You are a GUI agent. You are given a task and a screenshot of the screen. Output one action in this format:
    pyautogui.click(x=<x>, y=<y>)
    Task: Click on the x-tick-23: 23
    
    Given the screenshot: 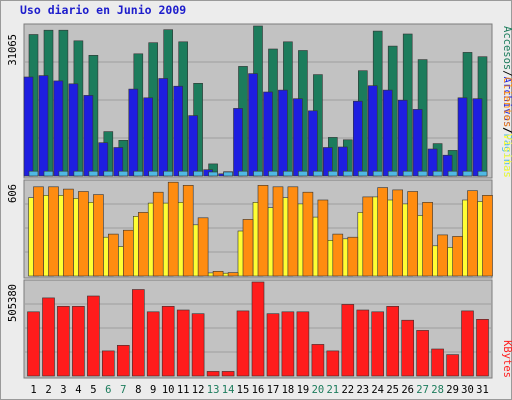 What is the action you would take?
    pyautogui.click(x=362, y=390)
    